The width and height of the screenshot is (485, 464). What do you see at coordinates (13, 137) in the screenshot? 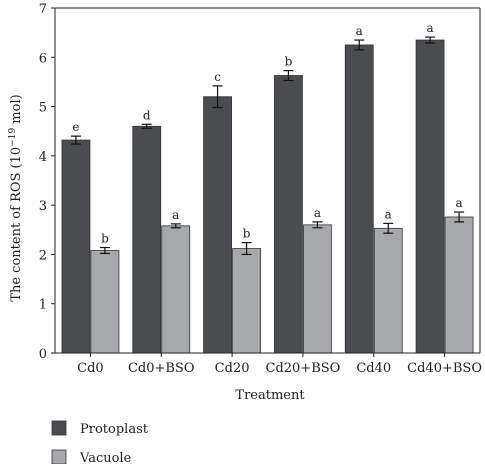
I see `y-axis-title-superscript: −19` at bounding box center [13, 137].